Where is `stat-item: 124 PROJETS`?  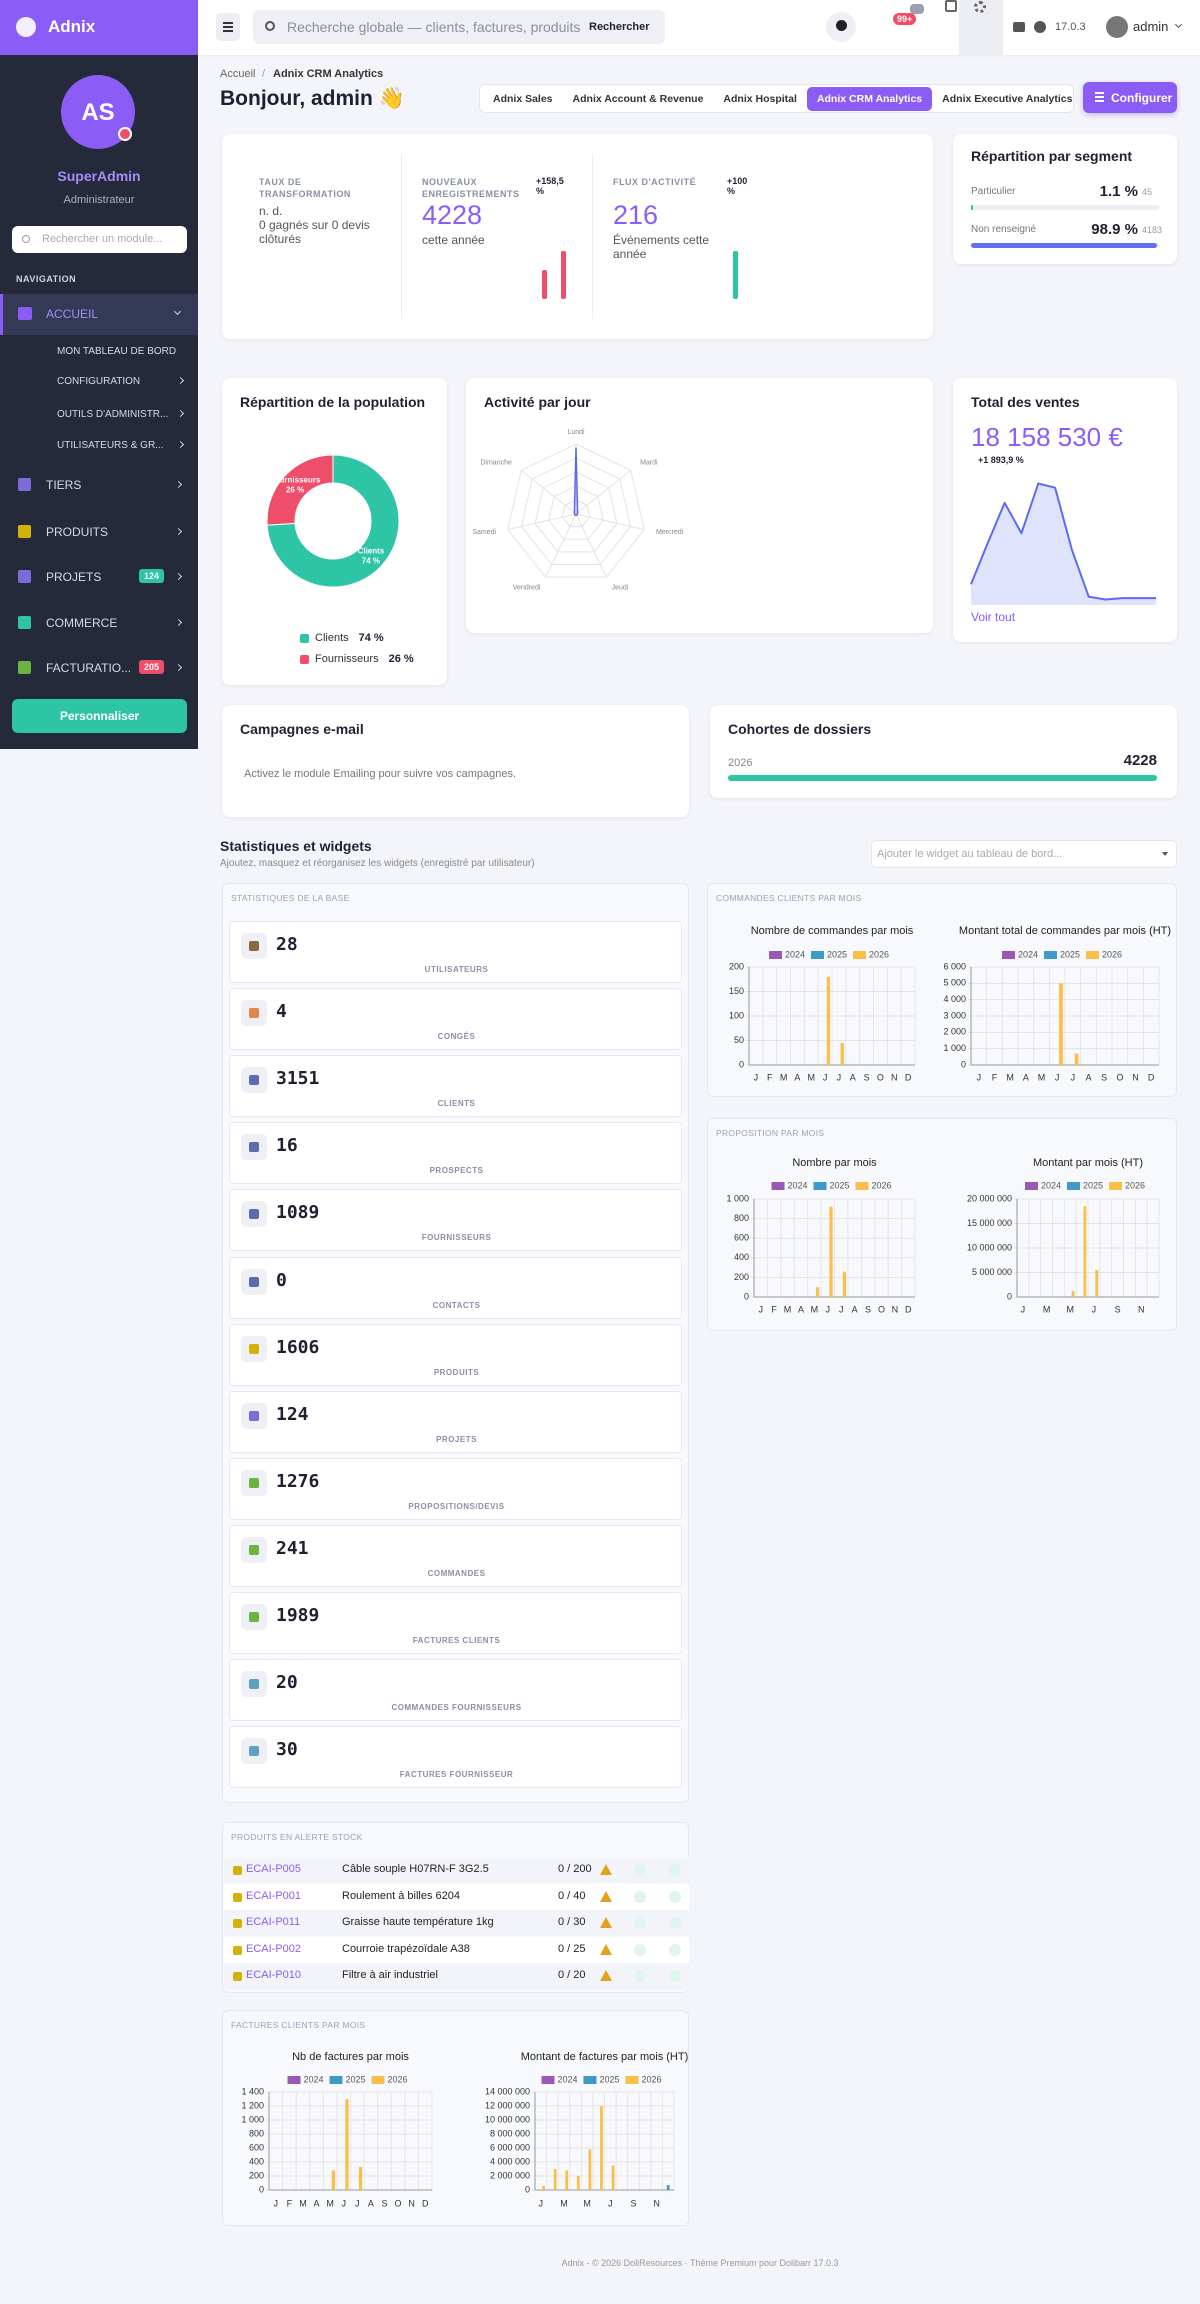
stat-item: 124 PROJETS is located at coordinates (455, 1421).